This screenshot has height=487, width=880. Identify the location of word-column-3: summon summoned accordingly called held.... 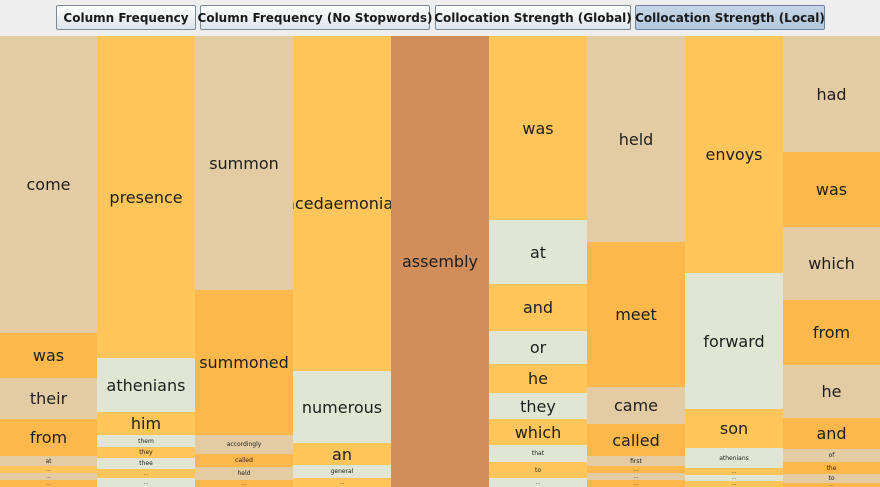
(244, 261).